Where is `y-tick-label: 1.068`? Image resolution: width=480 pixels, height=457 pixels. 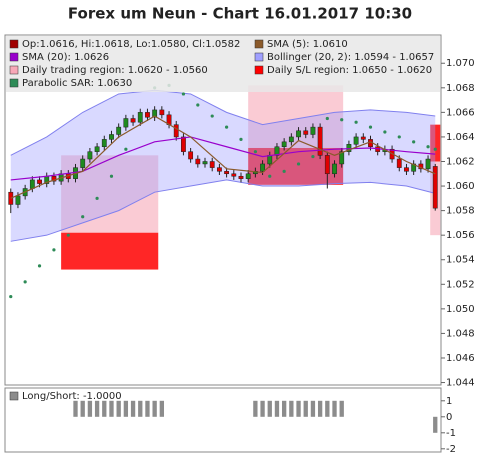
y-tick-label: 1.068 is located at coordinates (460, 88).